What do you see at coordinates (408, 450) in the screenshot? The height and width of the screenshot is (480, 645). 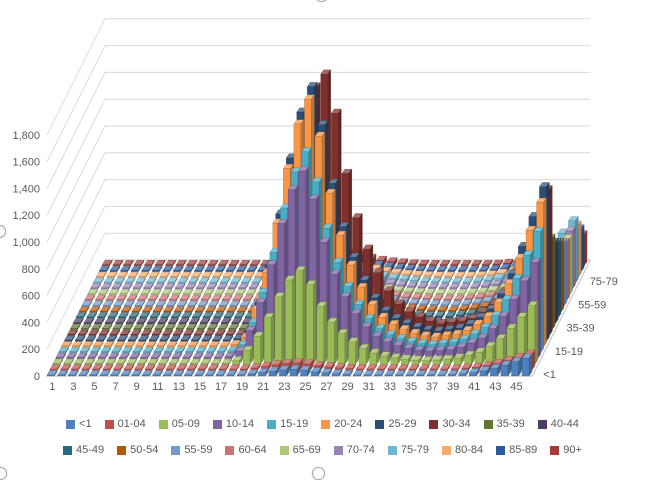 I see `legend-item-75-79: 75-79` at bounding box center [408, 450].